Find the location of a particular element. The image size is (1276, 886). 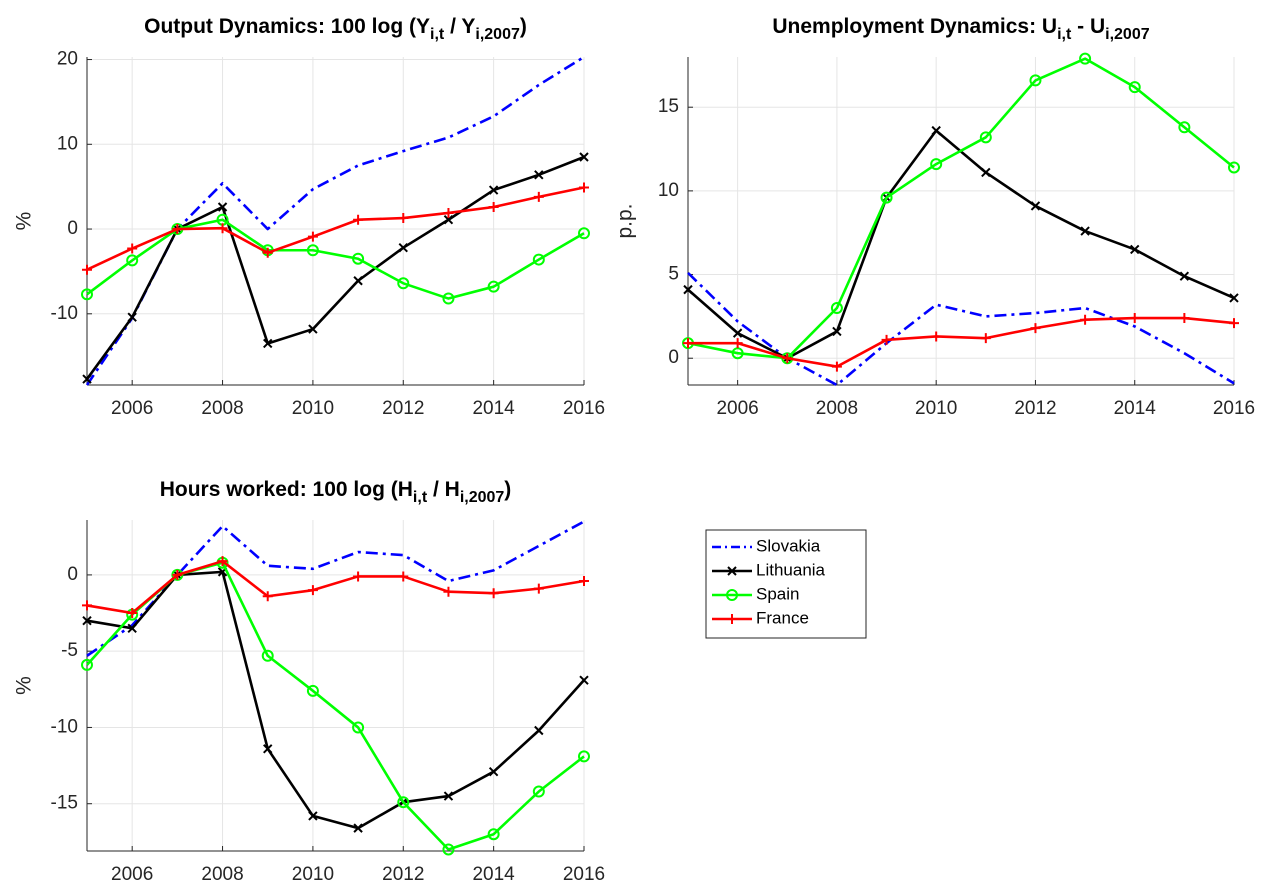

title-part: Unemployment Dynamics: U is located at coordinates (914, 26).